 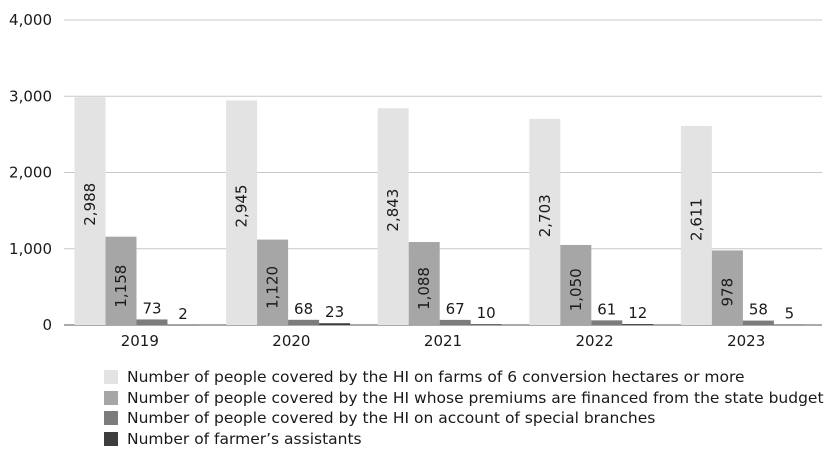 What do you see at coordinates (244, 438) in the screenshot?
I see `legend-label: Number of farmer’s assistants` at bounding box center [244, 438].